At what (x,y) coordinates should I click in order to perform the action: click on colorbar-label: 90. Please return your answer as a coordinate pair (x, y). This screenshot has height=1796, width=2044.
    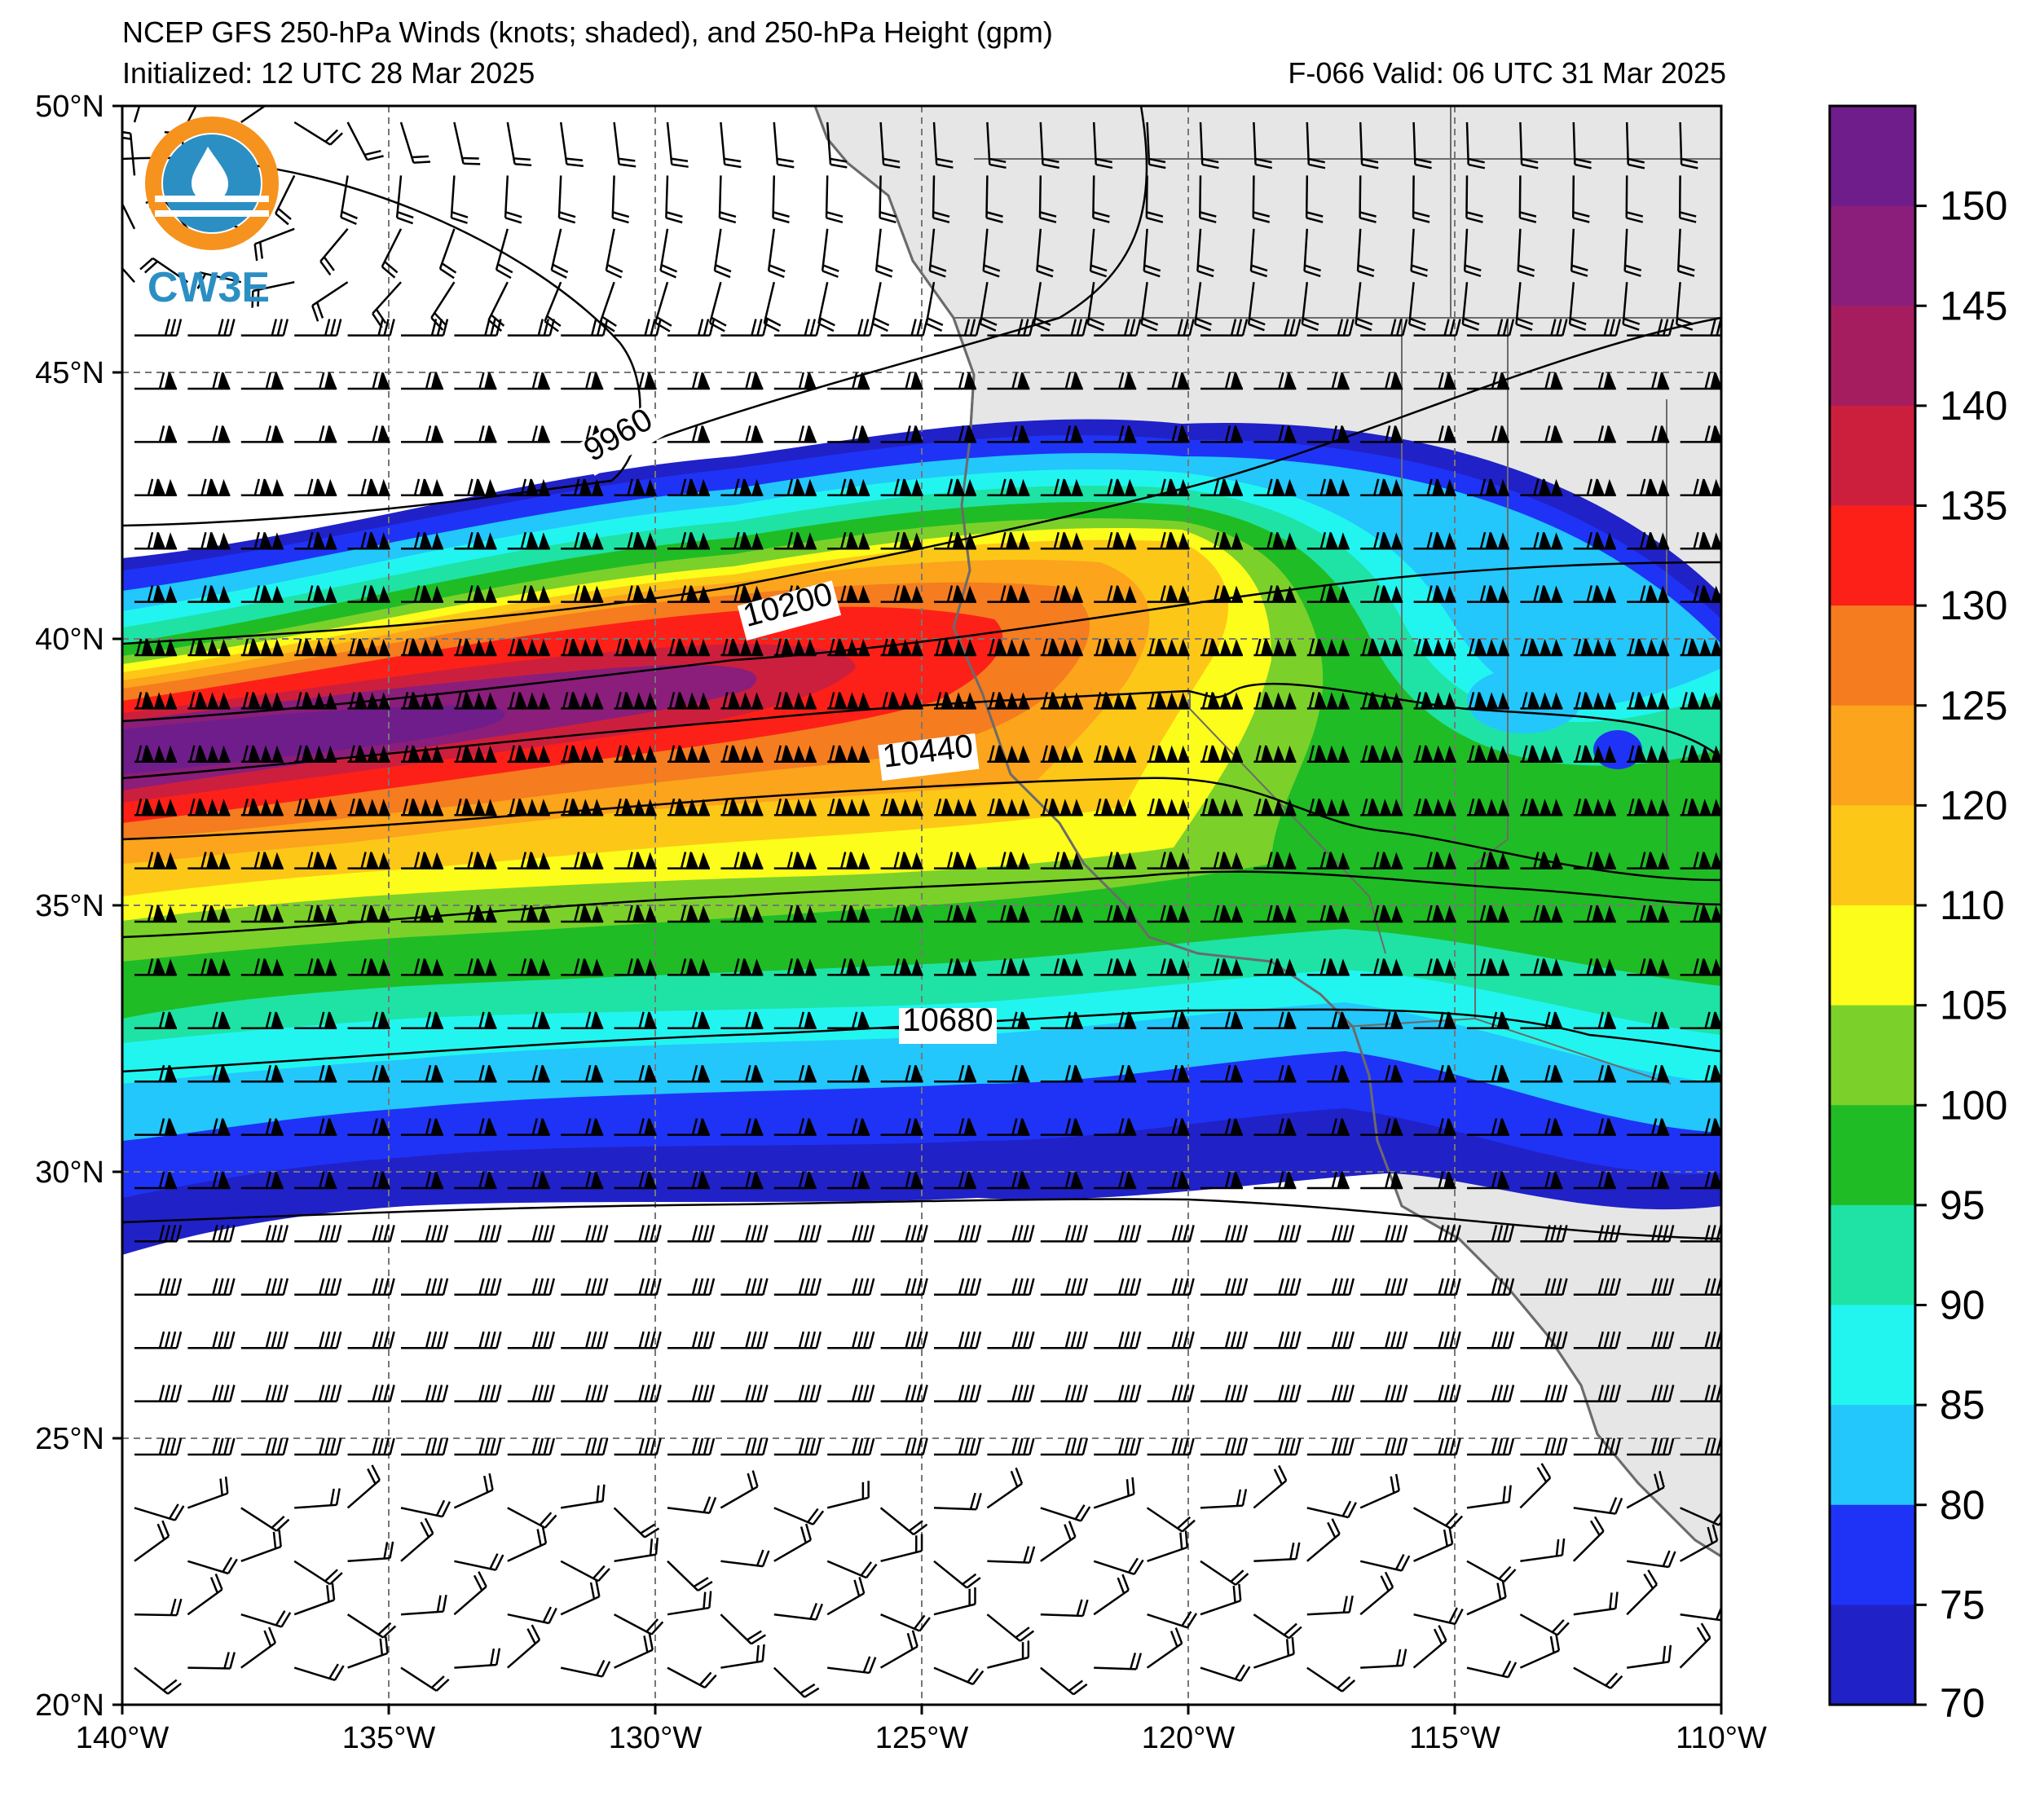
    Looking at the image, I should click on (1962, 1305).